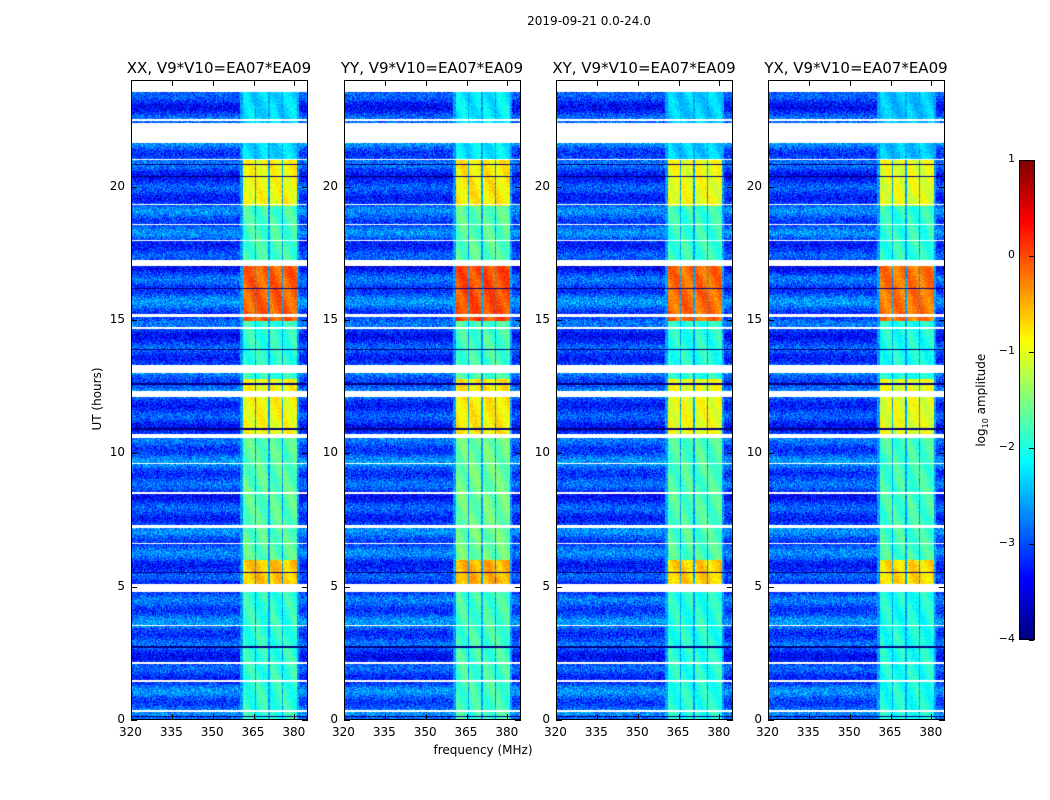  Describe the element at coordinates (644, 68) in the screenshot. I see `panel-title: XY, V9*V10=EA07*EA09` at that location.